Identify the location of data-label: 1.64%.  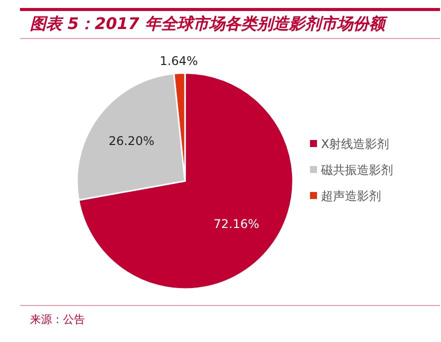
(179, 61).